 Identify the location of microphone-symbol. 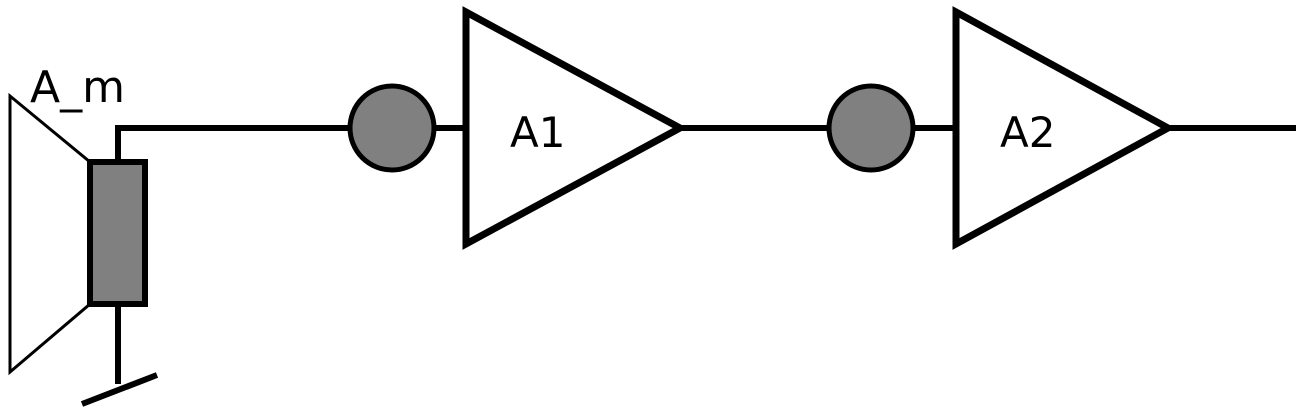
(78, 234).